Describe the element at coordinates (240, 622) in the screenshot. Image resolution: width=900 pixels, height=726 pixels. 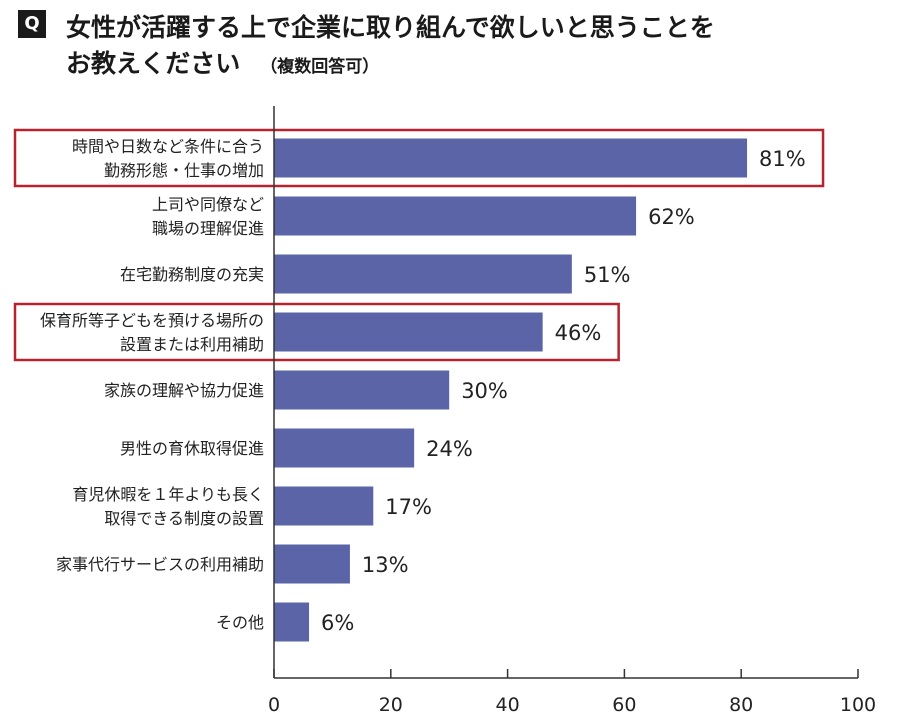
I see `category-label: その他` at that location.